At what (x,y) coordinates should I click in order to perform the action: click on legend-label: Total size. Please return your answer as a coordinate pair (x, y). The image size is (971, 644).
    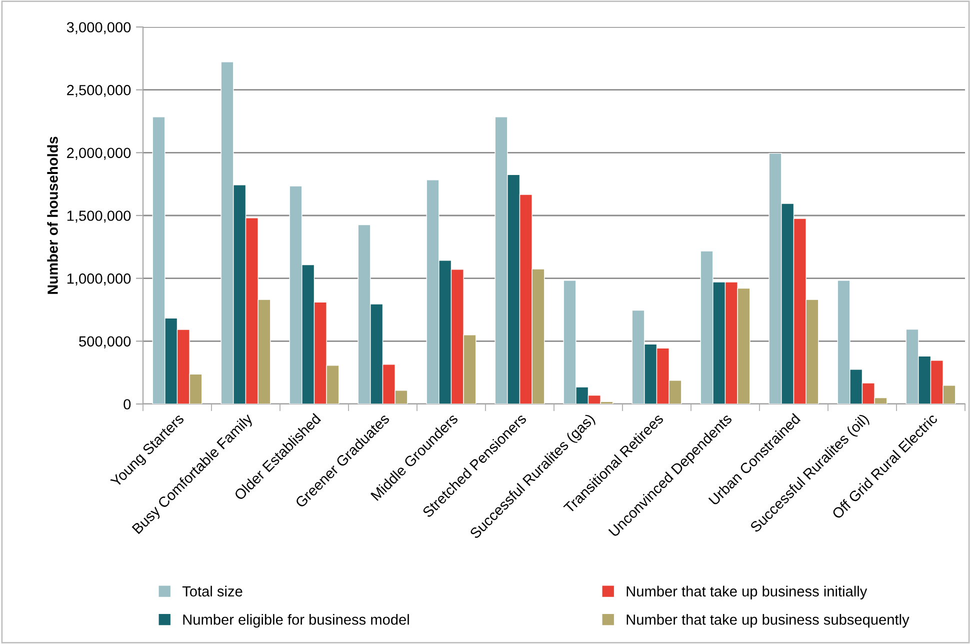
    Looking at the image, I should click on (212, 591).